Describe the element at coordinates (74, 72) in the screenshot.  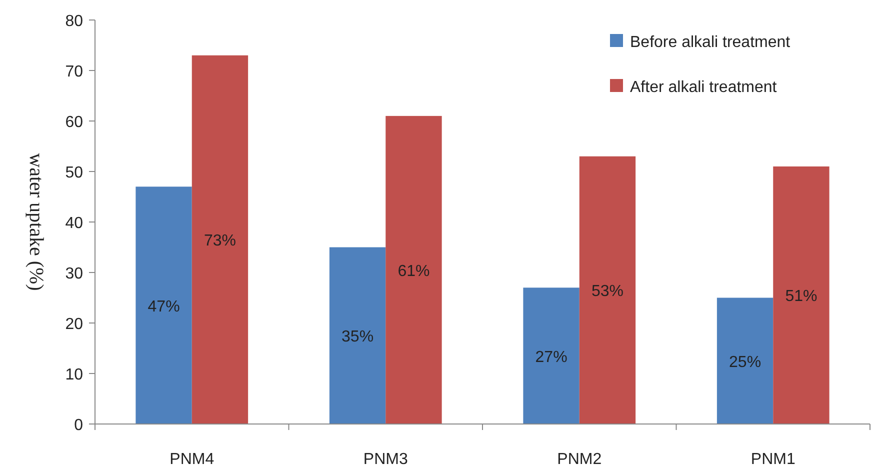
I see `y-tick-label: 70` at that location.